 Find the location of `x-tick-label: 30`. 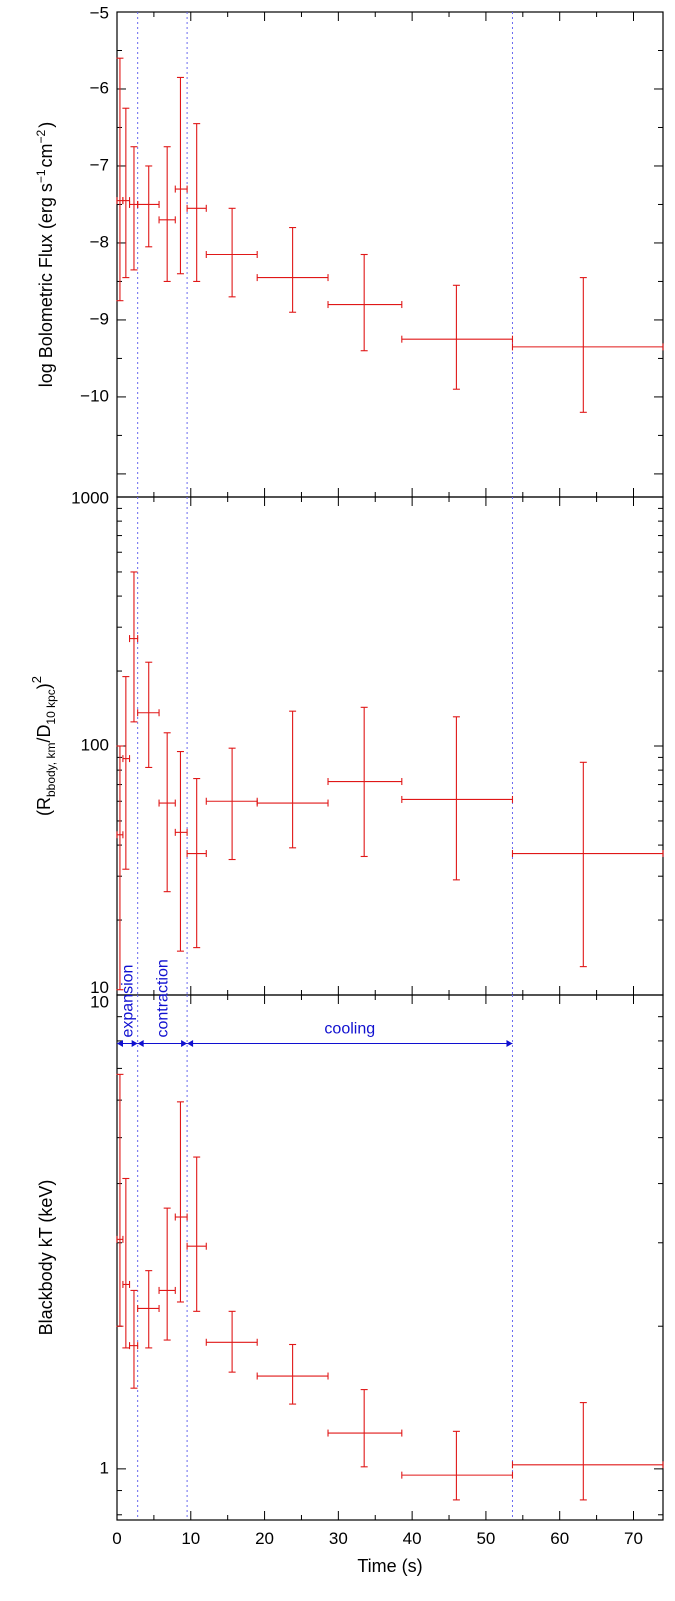

x-tick-label: 30 is located at coordinates (338, 1538).